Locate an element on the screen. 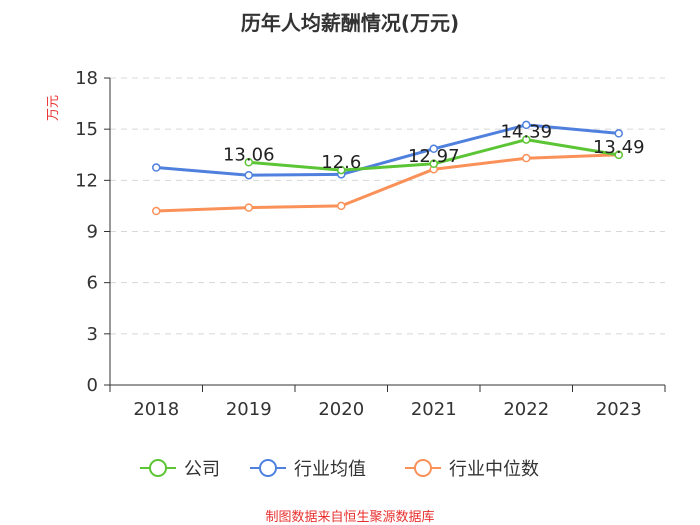 This screenshot has height=525, width=700. data-labels: 13.06 12.6 12.97 14.39 13.49 is located at coordinates (434, 148).